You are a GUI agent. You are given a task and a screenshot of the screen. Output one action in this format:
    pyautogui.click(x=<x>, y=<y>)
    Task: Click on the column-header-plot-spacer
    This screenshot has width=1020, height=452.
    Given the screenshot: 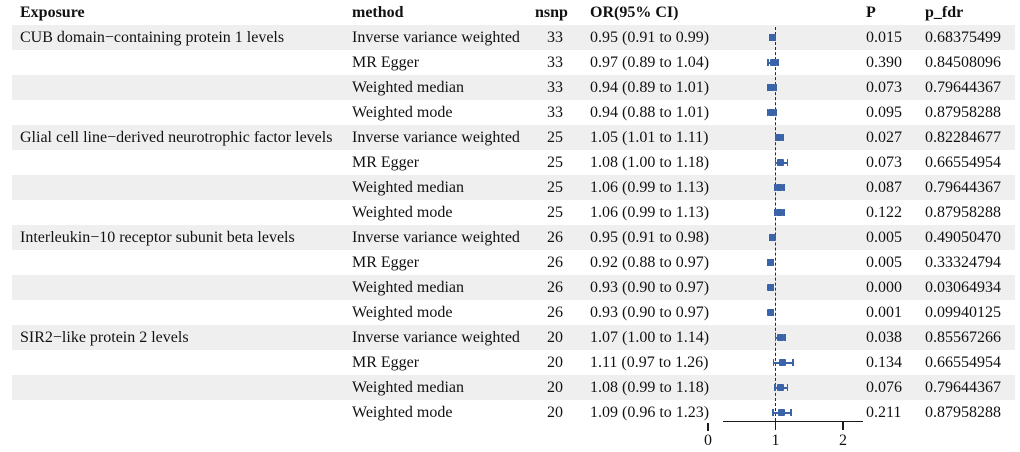 What is the action you would take?
    pyautogui.click(x=780, y=12)
    